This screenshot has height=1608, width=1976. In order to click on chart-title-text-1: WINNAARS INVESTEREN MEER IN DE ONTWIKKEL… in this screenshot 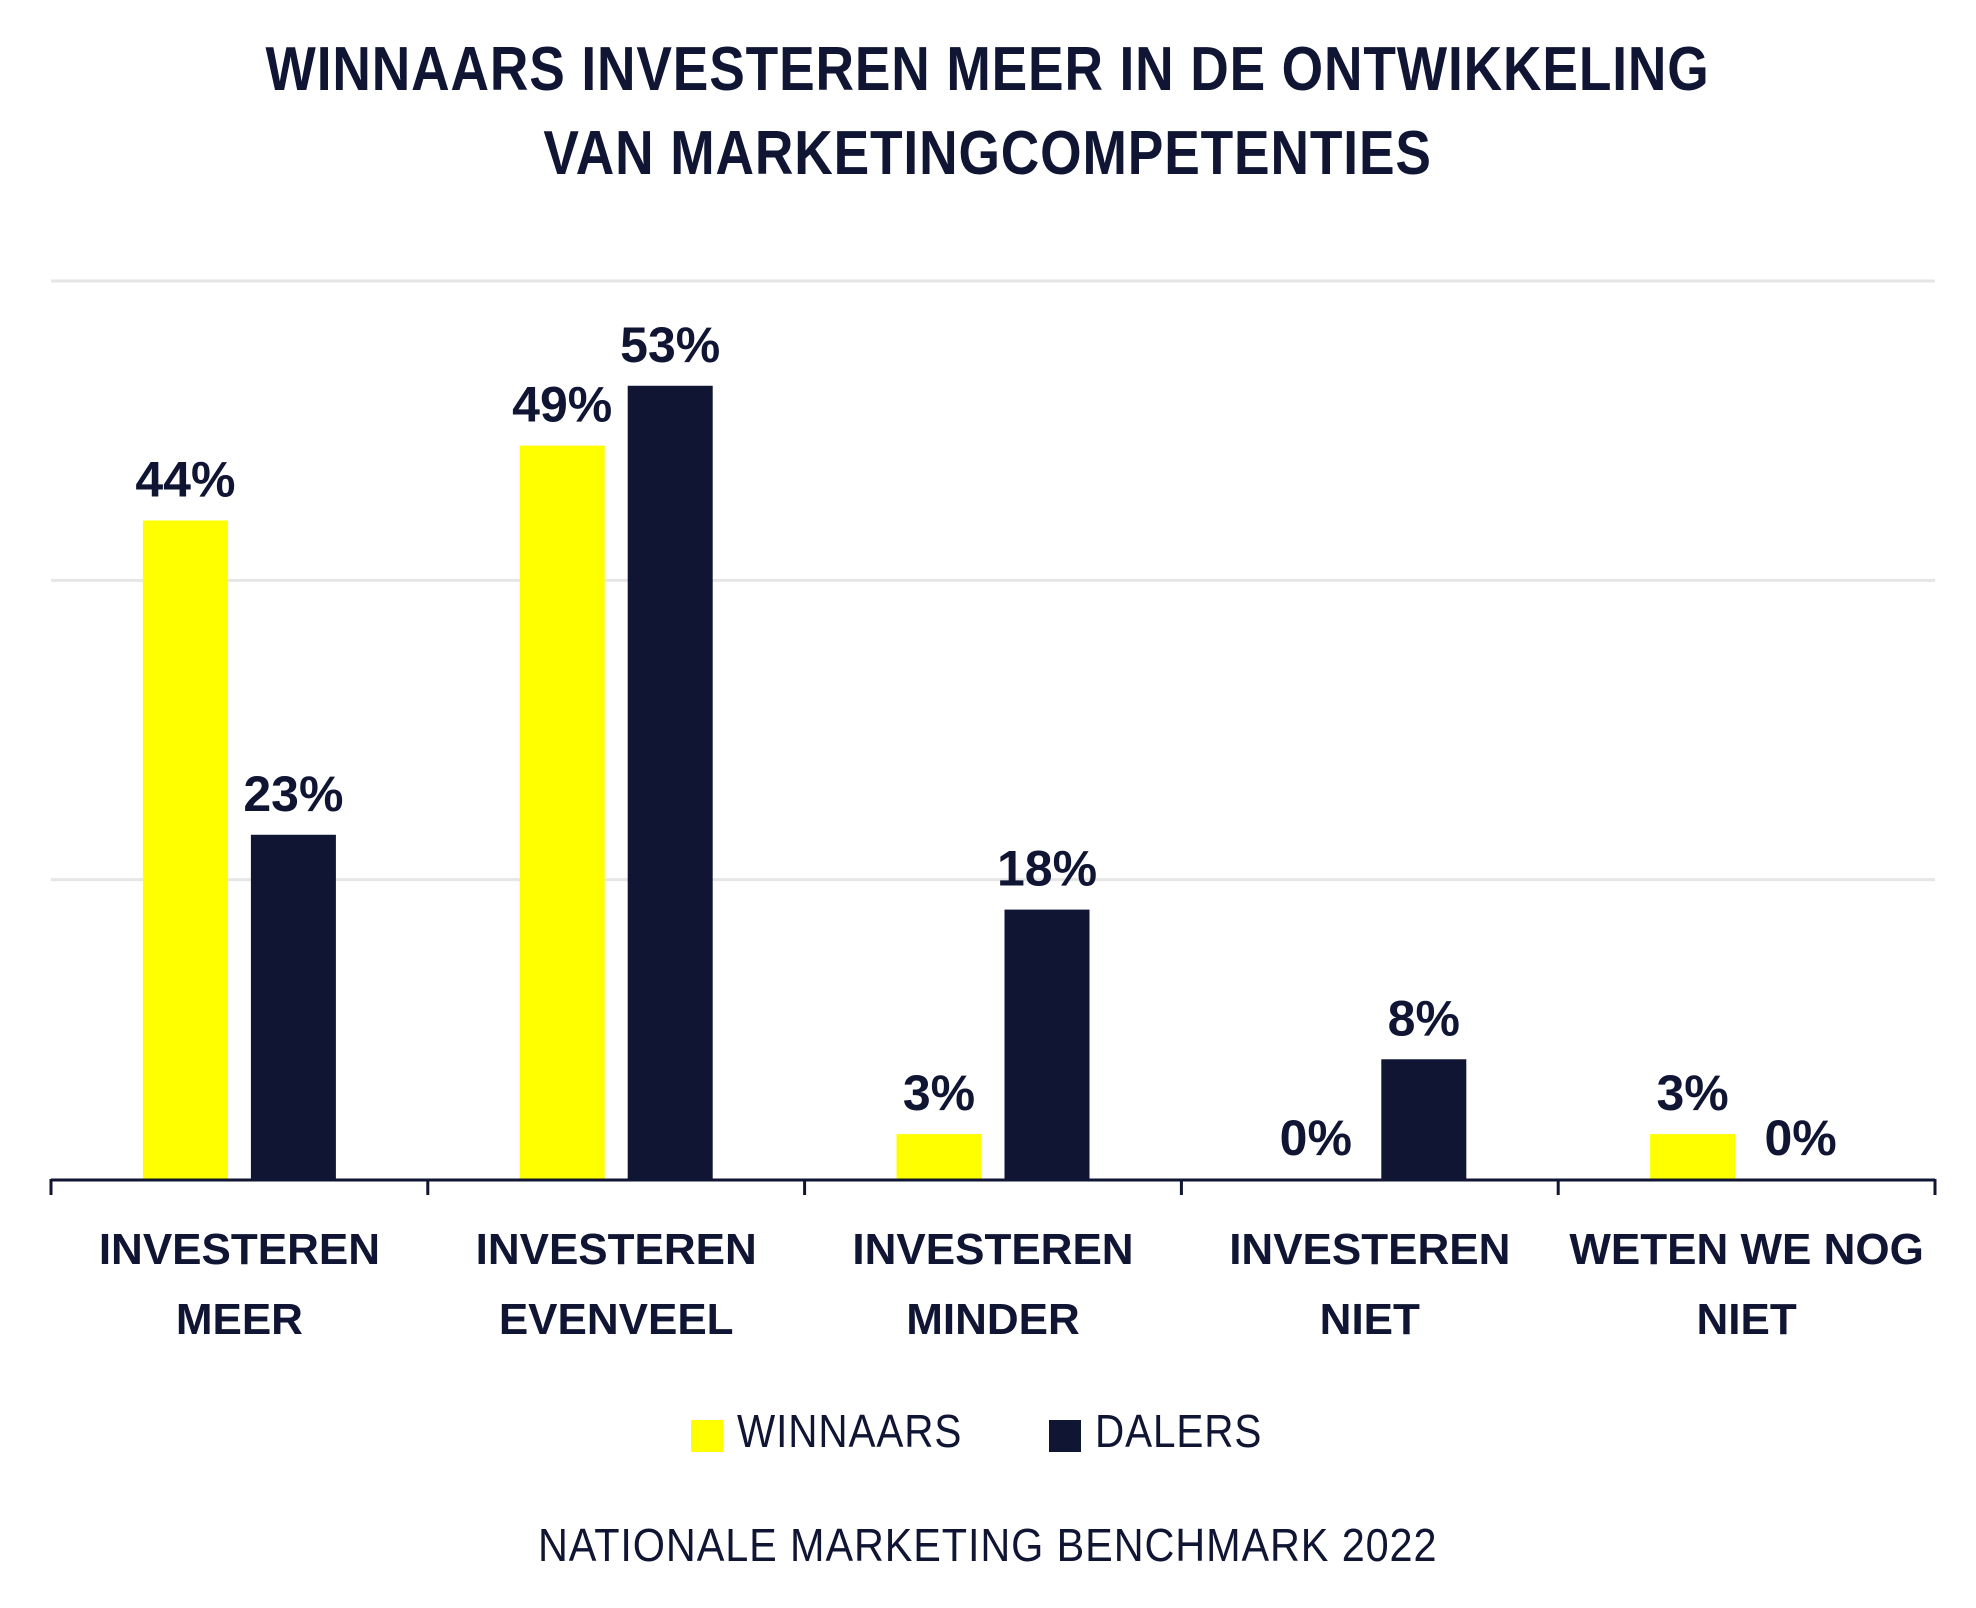, I will do `click(988, 69)`.